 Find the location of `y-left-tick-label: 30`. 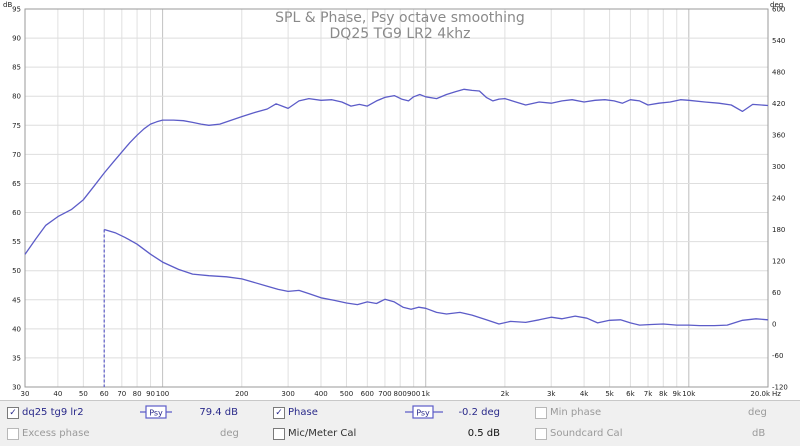

y-left-tick-label: 30 is located at coordinates (16, 388).